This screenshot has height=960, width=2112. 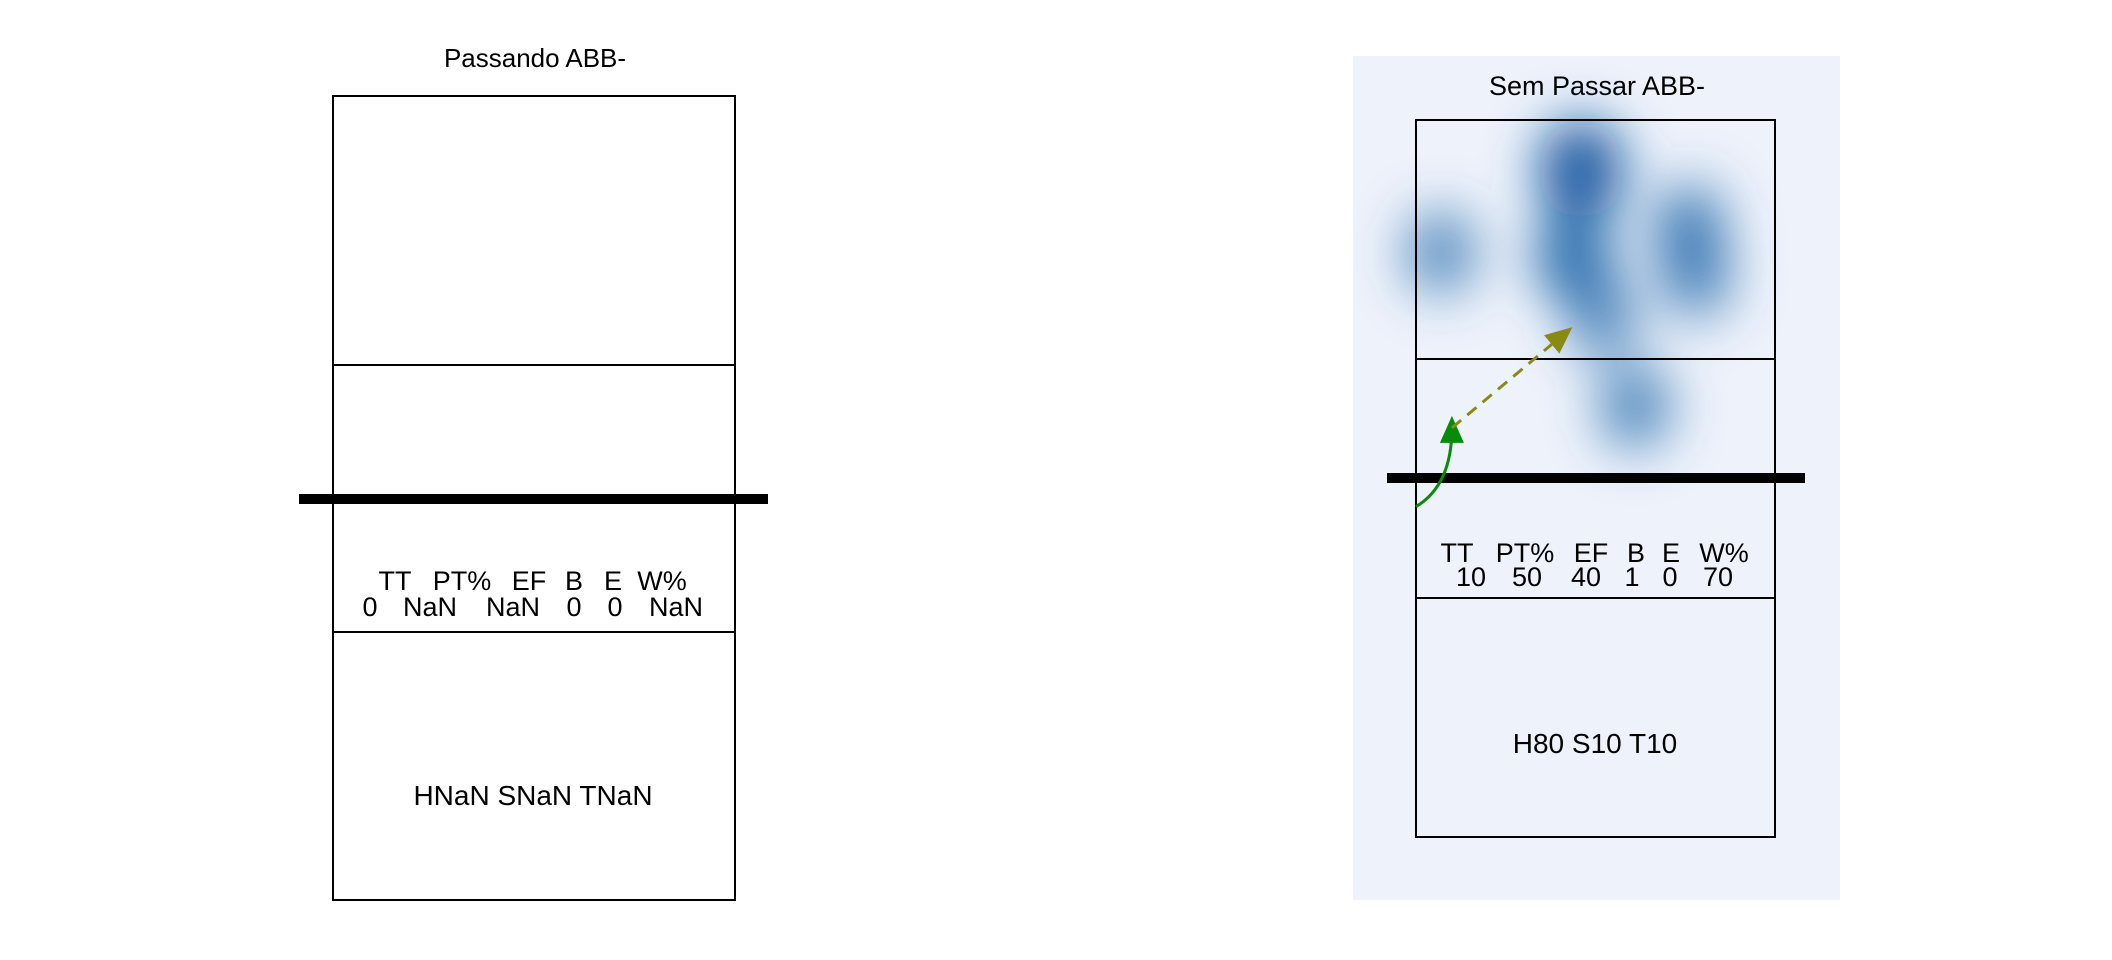 I want to click on heat-layer, so click(x=1568, y=285).